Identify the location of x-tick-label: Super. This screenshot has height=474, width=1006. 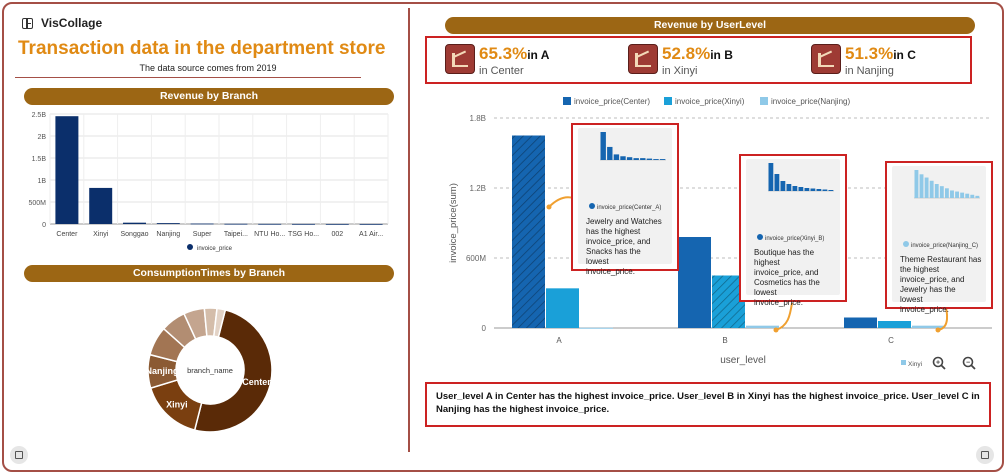
(202, 234).